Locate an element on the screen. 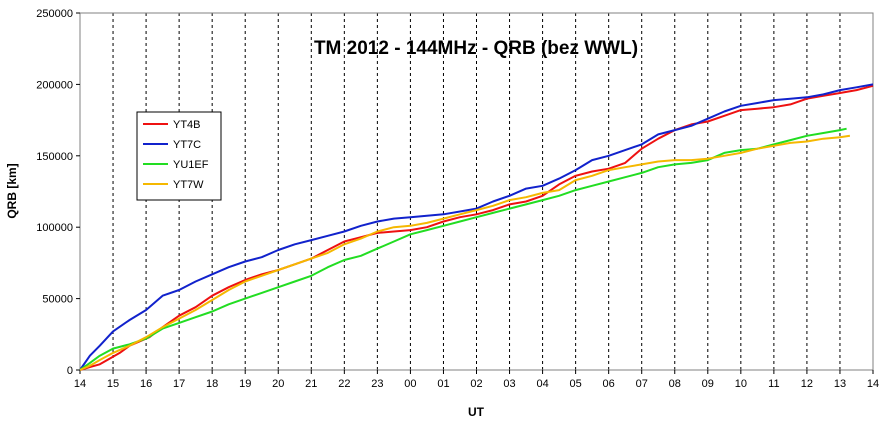 The width and height of the screenshot is (885, 427). x-tick-label: 03 is located at coordinates (509, 384).